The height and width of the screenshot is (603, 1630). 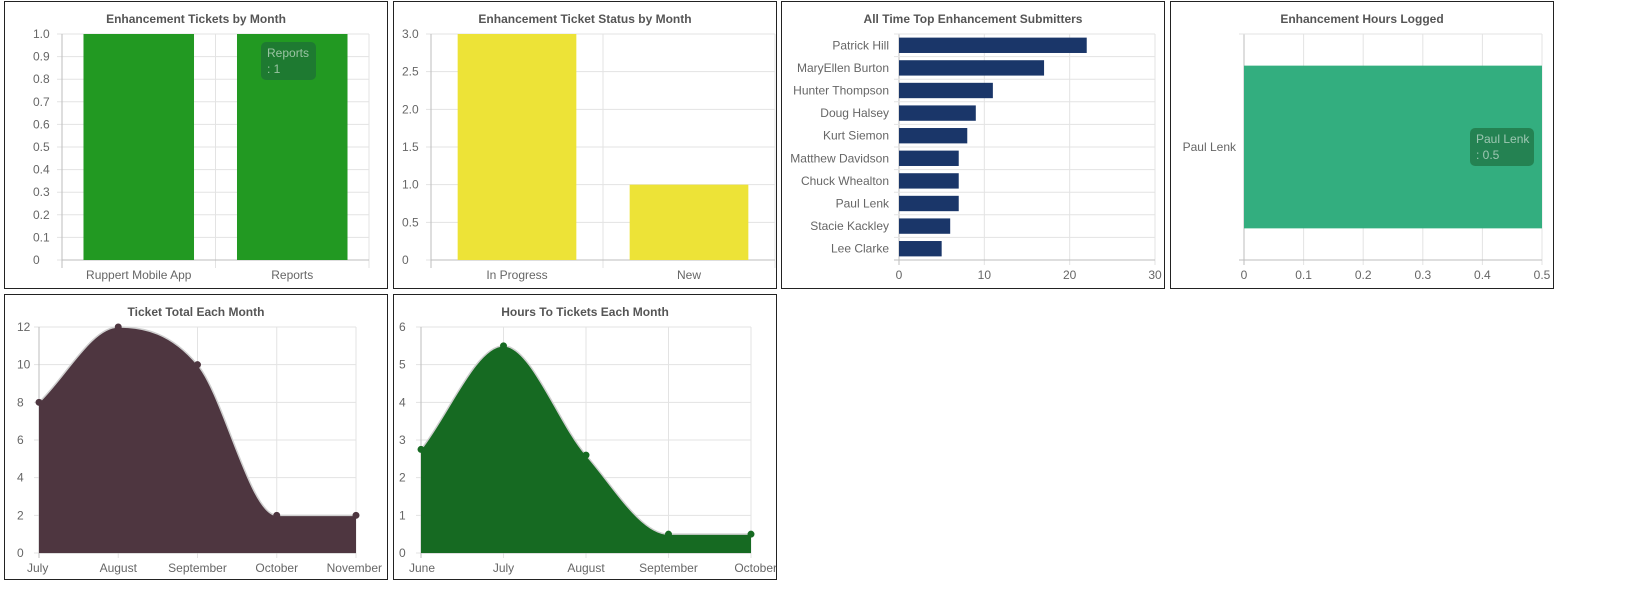 What do you see at coordinates (41, 79) in the screenshot?
I see `y-tick-label: 0.8` at bounding box center [41, 79].